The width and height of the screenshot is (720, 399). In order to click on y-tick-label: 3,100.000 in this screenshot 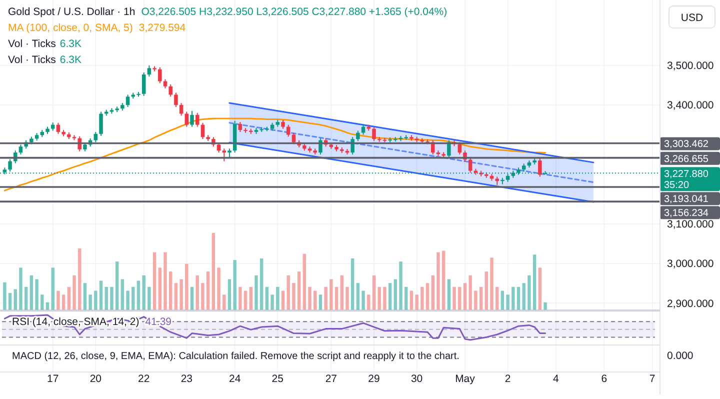, I will do `click(690, 224)`.